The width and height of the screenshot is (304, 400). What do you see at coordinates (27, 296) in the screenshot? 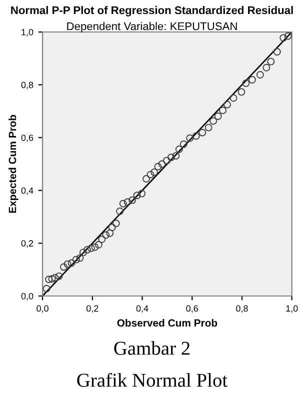
I see `y-tick-label: 0,0` at bounding box center [27, 296].